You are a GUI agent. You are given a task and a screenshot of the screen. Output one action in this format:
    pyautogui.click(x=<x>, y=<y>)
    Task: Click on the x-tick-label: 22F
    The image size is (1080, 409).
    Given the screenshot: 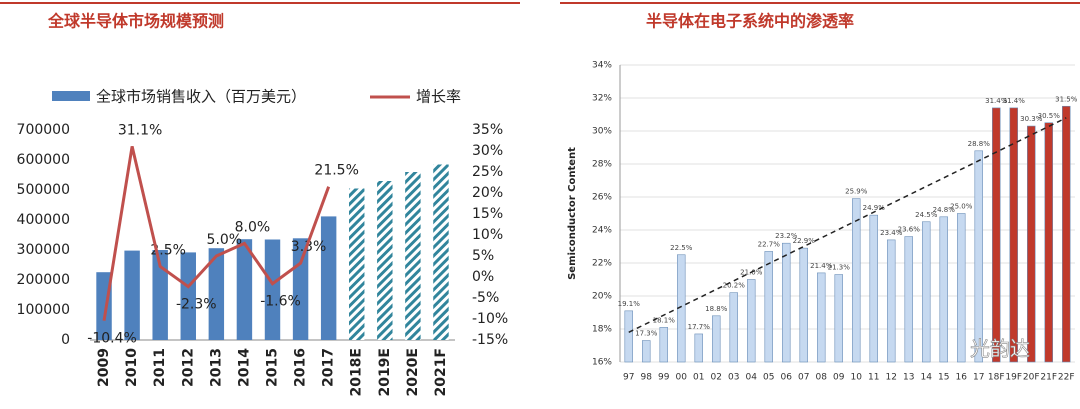 What is the action you would take?
    pyautogui.click(x=1066, y=378)
    